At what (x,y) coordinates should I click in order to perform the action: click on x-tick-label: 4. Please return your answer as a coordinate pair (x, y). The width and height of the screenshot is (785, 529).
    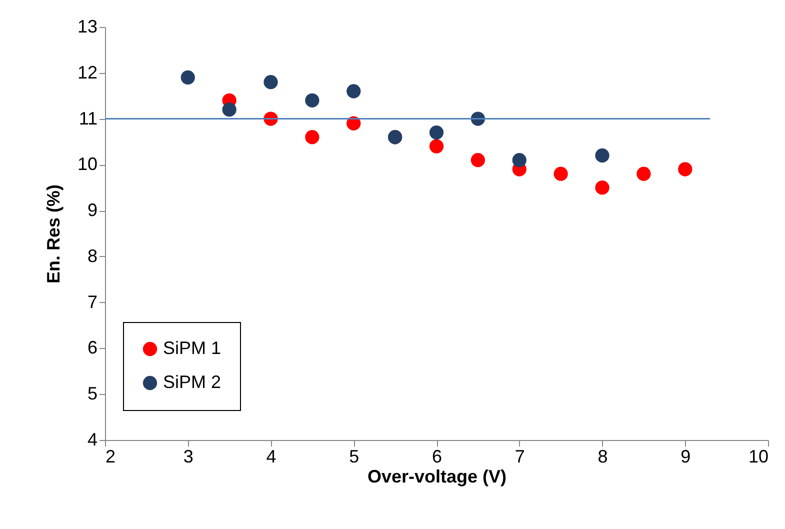
    Looking at the image, I should click on (271, 456).